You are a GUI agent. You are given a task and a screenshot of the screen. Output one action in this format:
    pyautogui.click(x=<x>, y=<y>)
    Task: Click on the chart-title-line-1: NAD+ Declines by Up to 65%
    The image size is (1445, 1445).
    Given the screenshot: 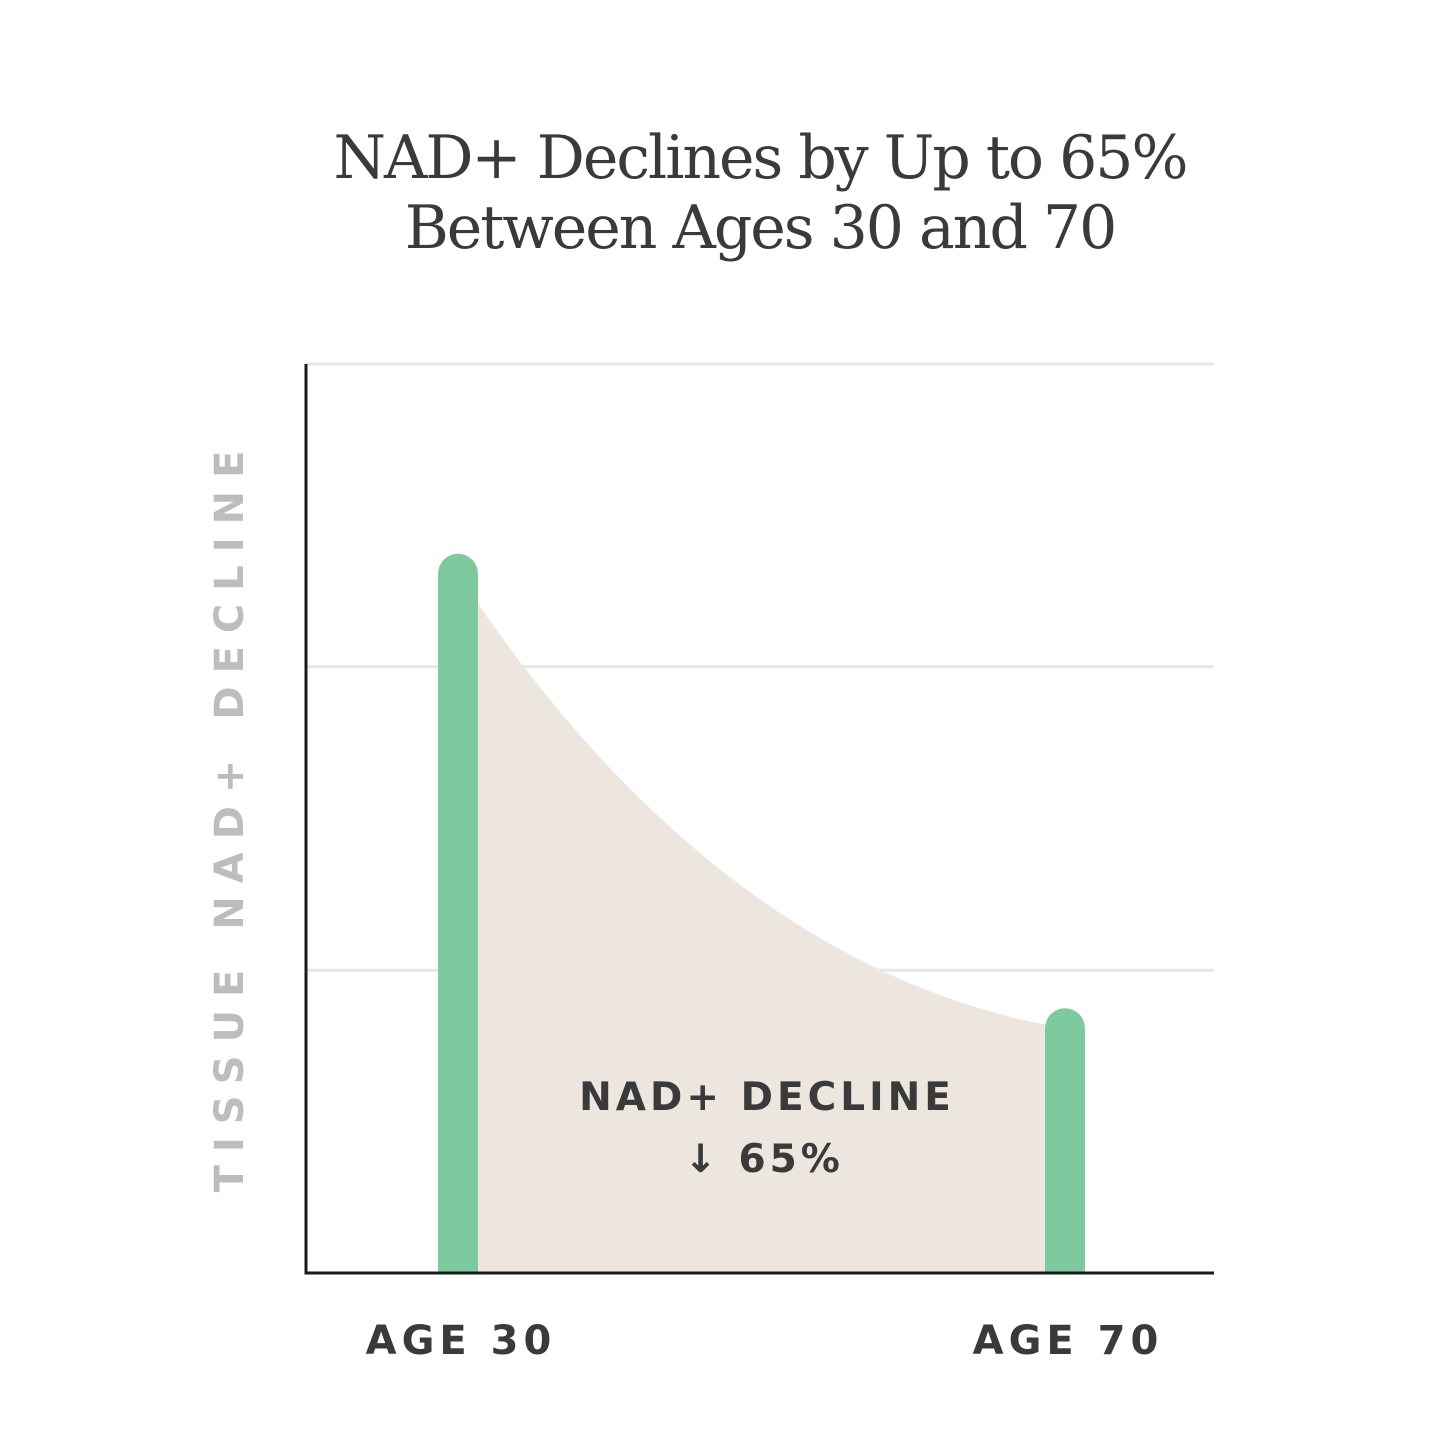 What is the action you would take?
    pyautogui.click(x=760, y=158)
    